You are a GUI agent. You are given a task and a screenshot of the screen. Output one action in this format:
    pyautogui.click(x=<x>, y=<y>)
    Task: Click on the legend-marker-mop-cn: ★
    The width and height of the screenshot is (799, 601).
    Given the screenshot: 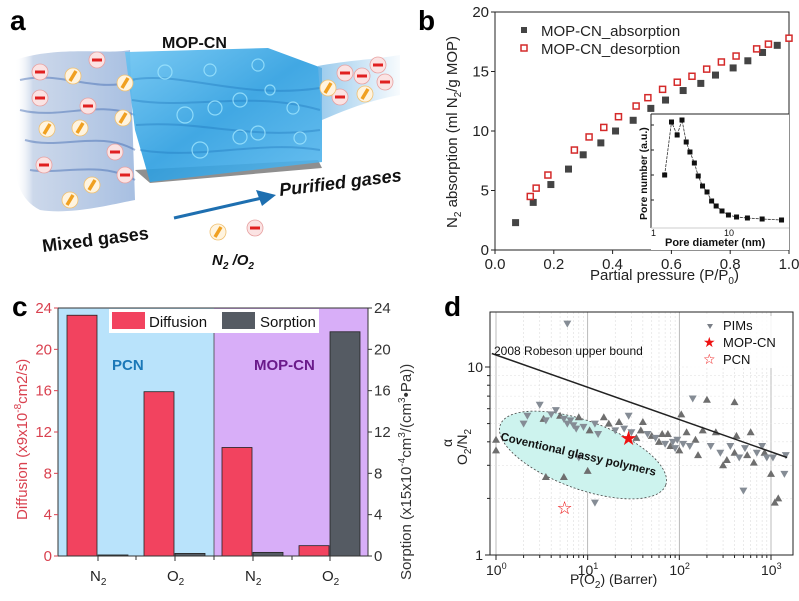 What is the action you would take?
    pyautogui.click(x=709, y=343)
    